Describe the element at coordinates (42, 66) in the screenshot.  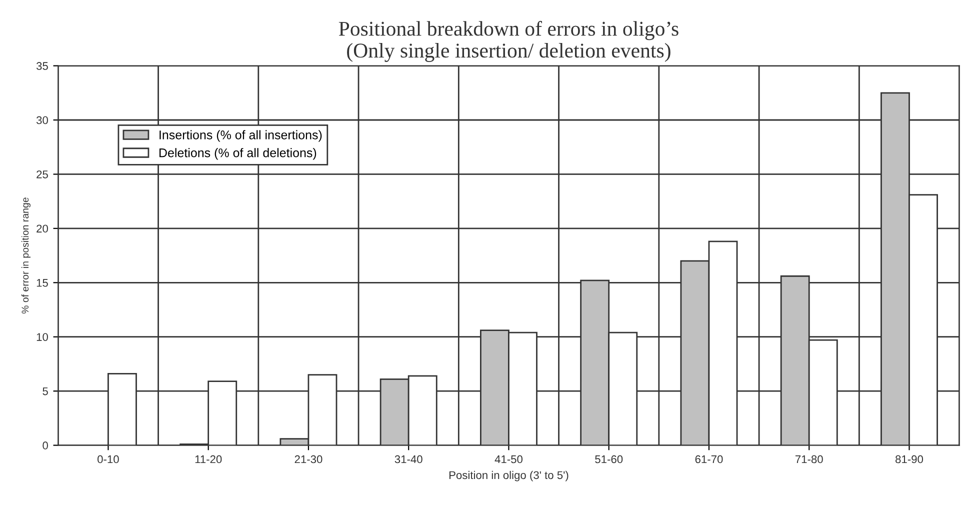
I see `y-tick-label: 35` at that location.